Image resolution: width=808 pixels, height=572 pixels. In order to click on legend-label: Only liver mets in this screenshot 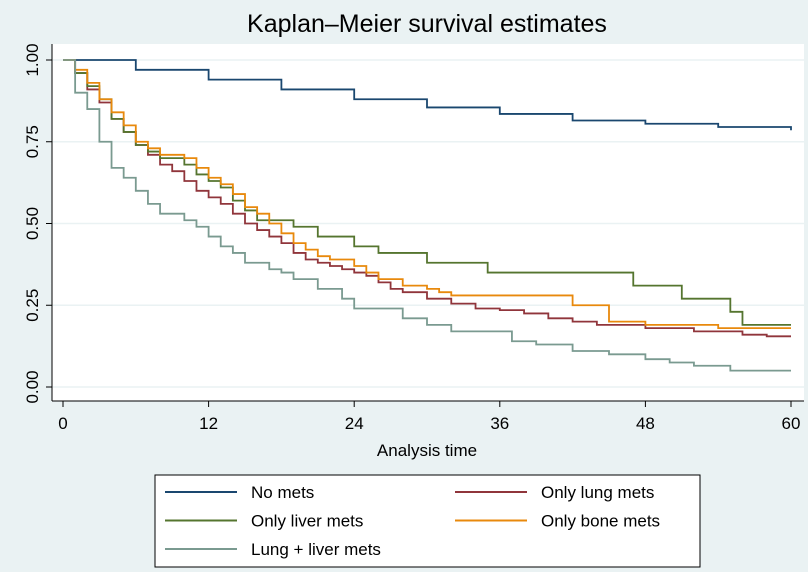, I will do `click(307, 521)`.